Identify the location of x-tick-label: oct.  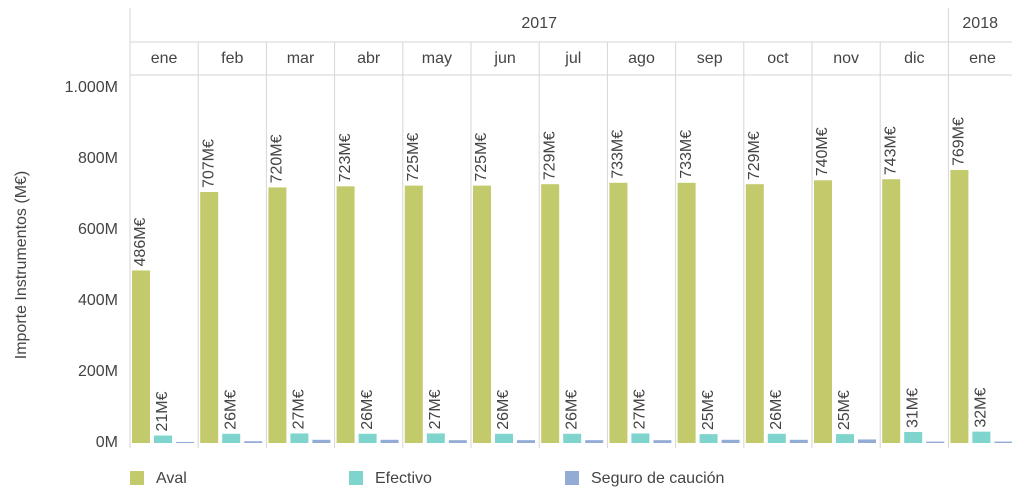
(778, 58).